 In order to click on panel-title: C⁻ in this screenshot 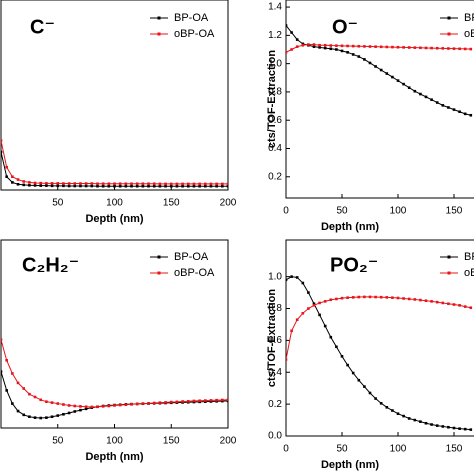, I will do `click(42, 27)`.